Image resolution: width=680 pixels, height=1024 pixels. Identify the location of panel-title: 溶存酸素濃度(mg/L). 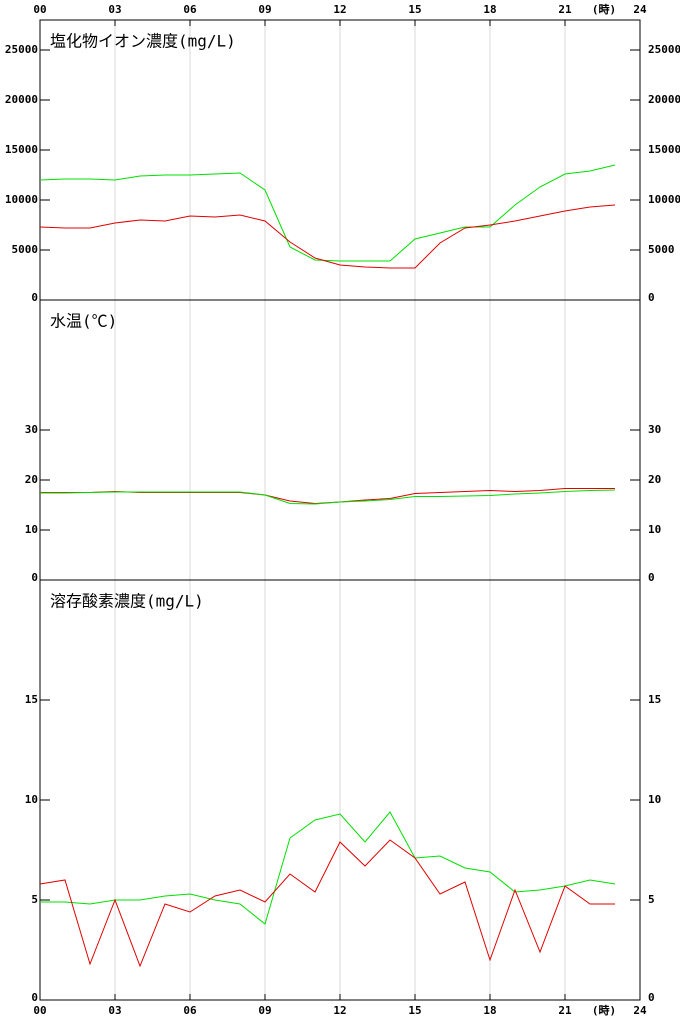
(127, 601).